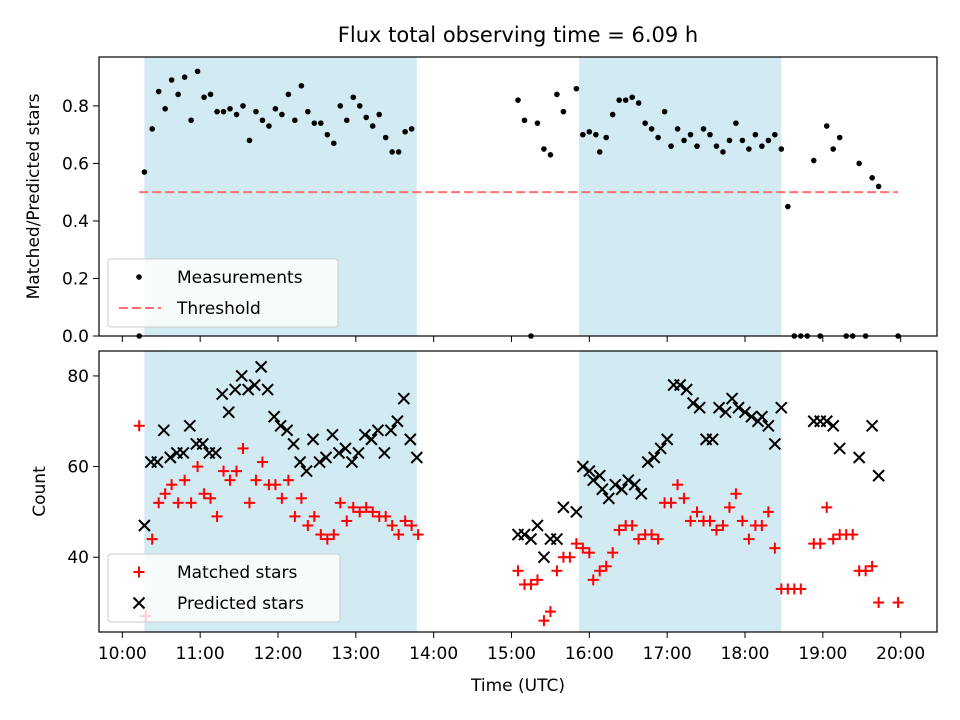 The image size is (960, 720). I want to click on x-tick-label: 19:00, so click(822, 654).